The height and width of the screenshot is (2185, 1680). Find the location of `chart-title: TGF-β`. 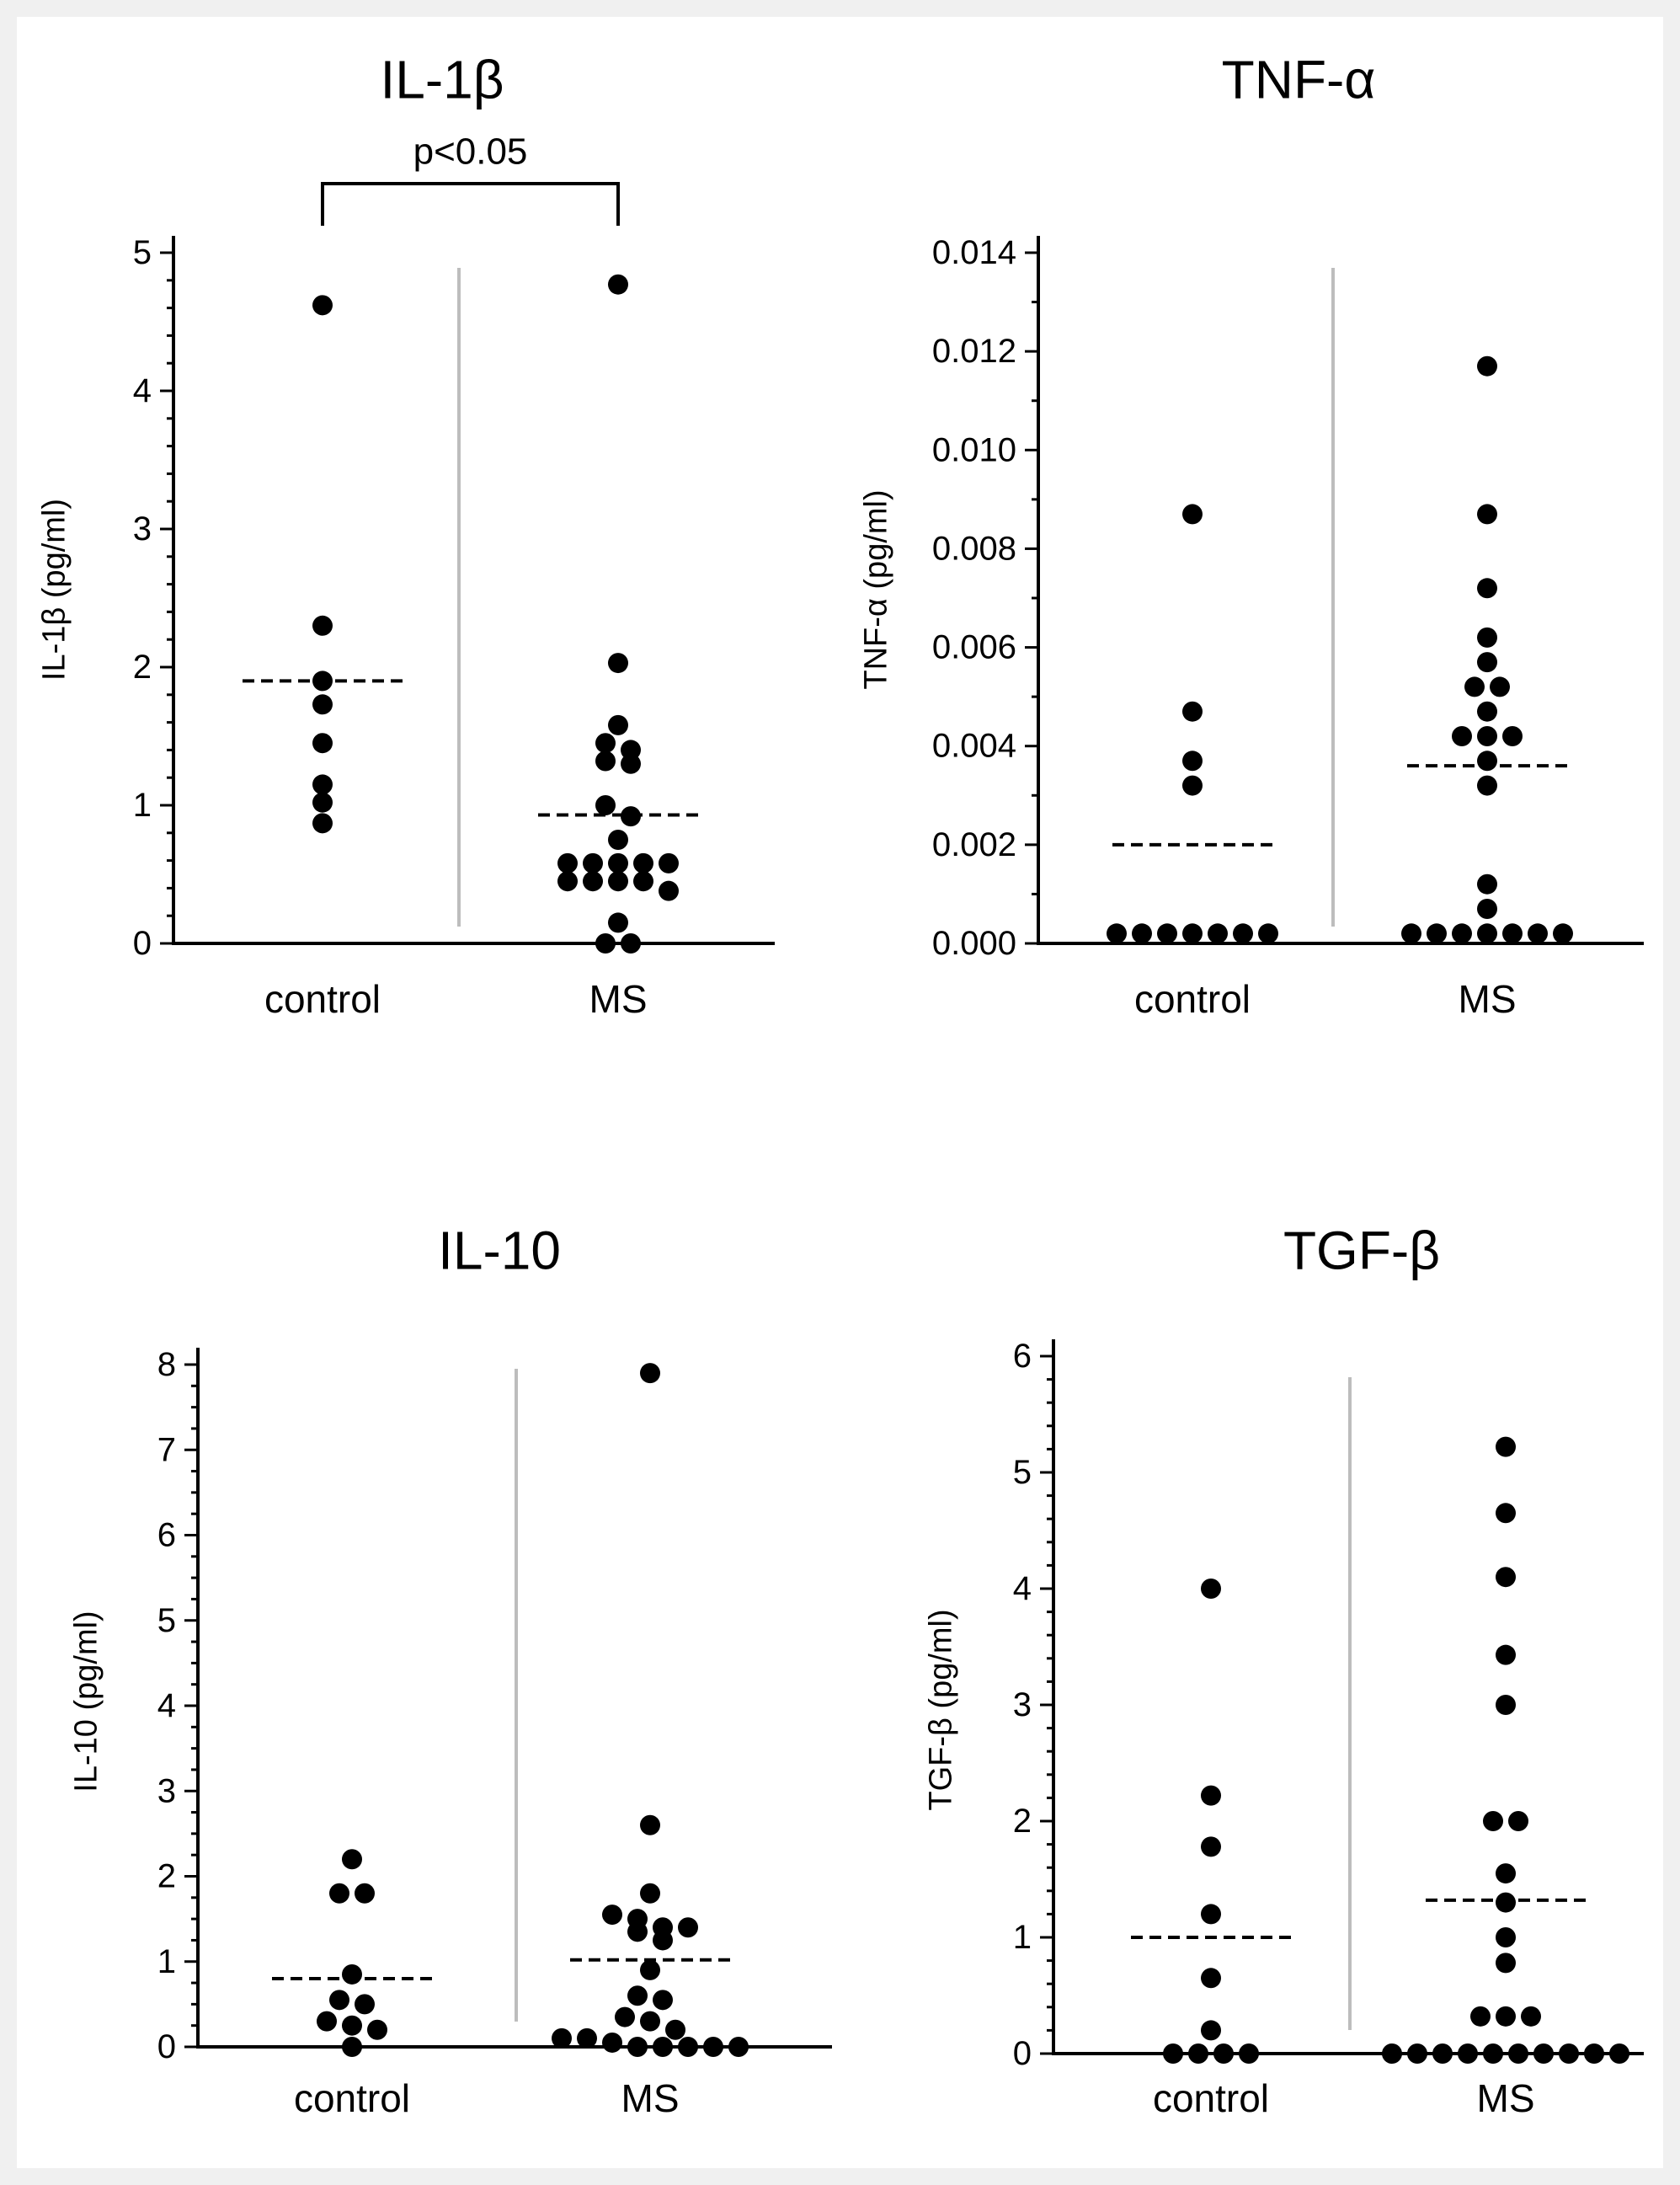

chart-title: TGF-β is located at coordinates (1361, 1250).